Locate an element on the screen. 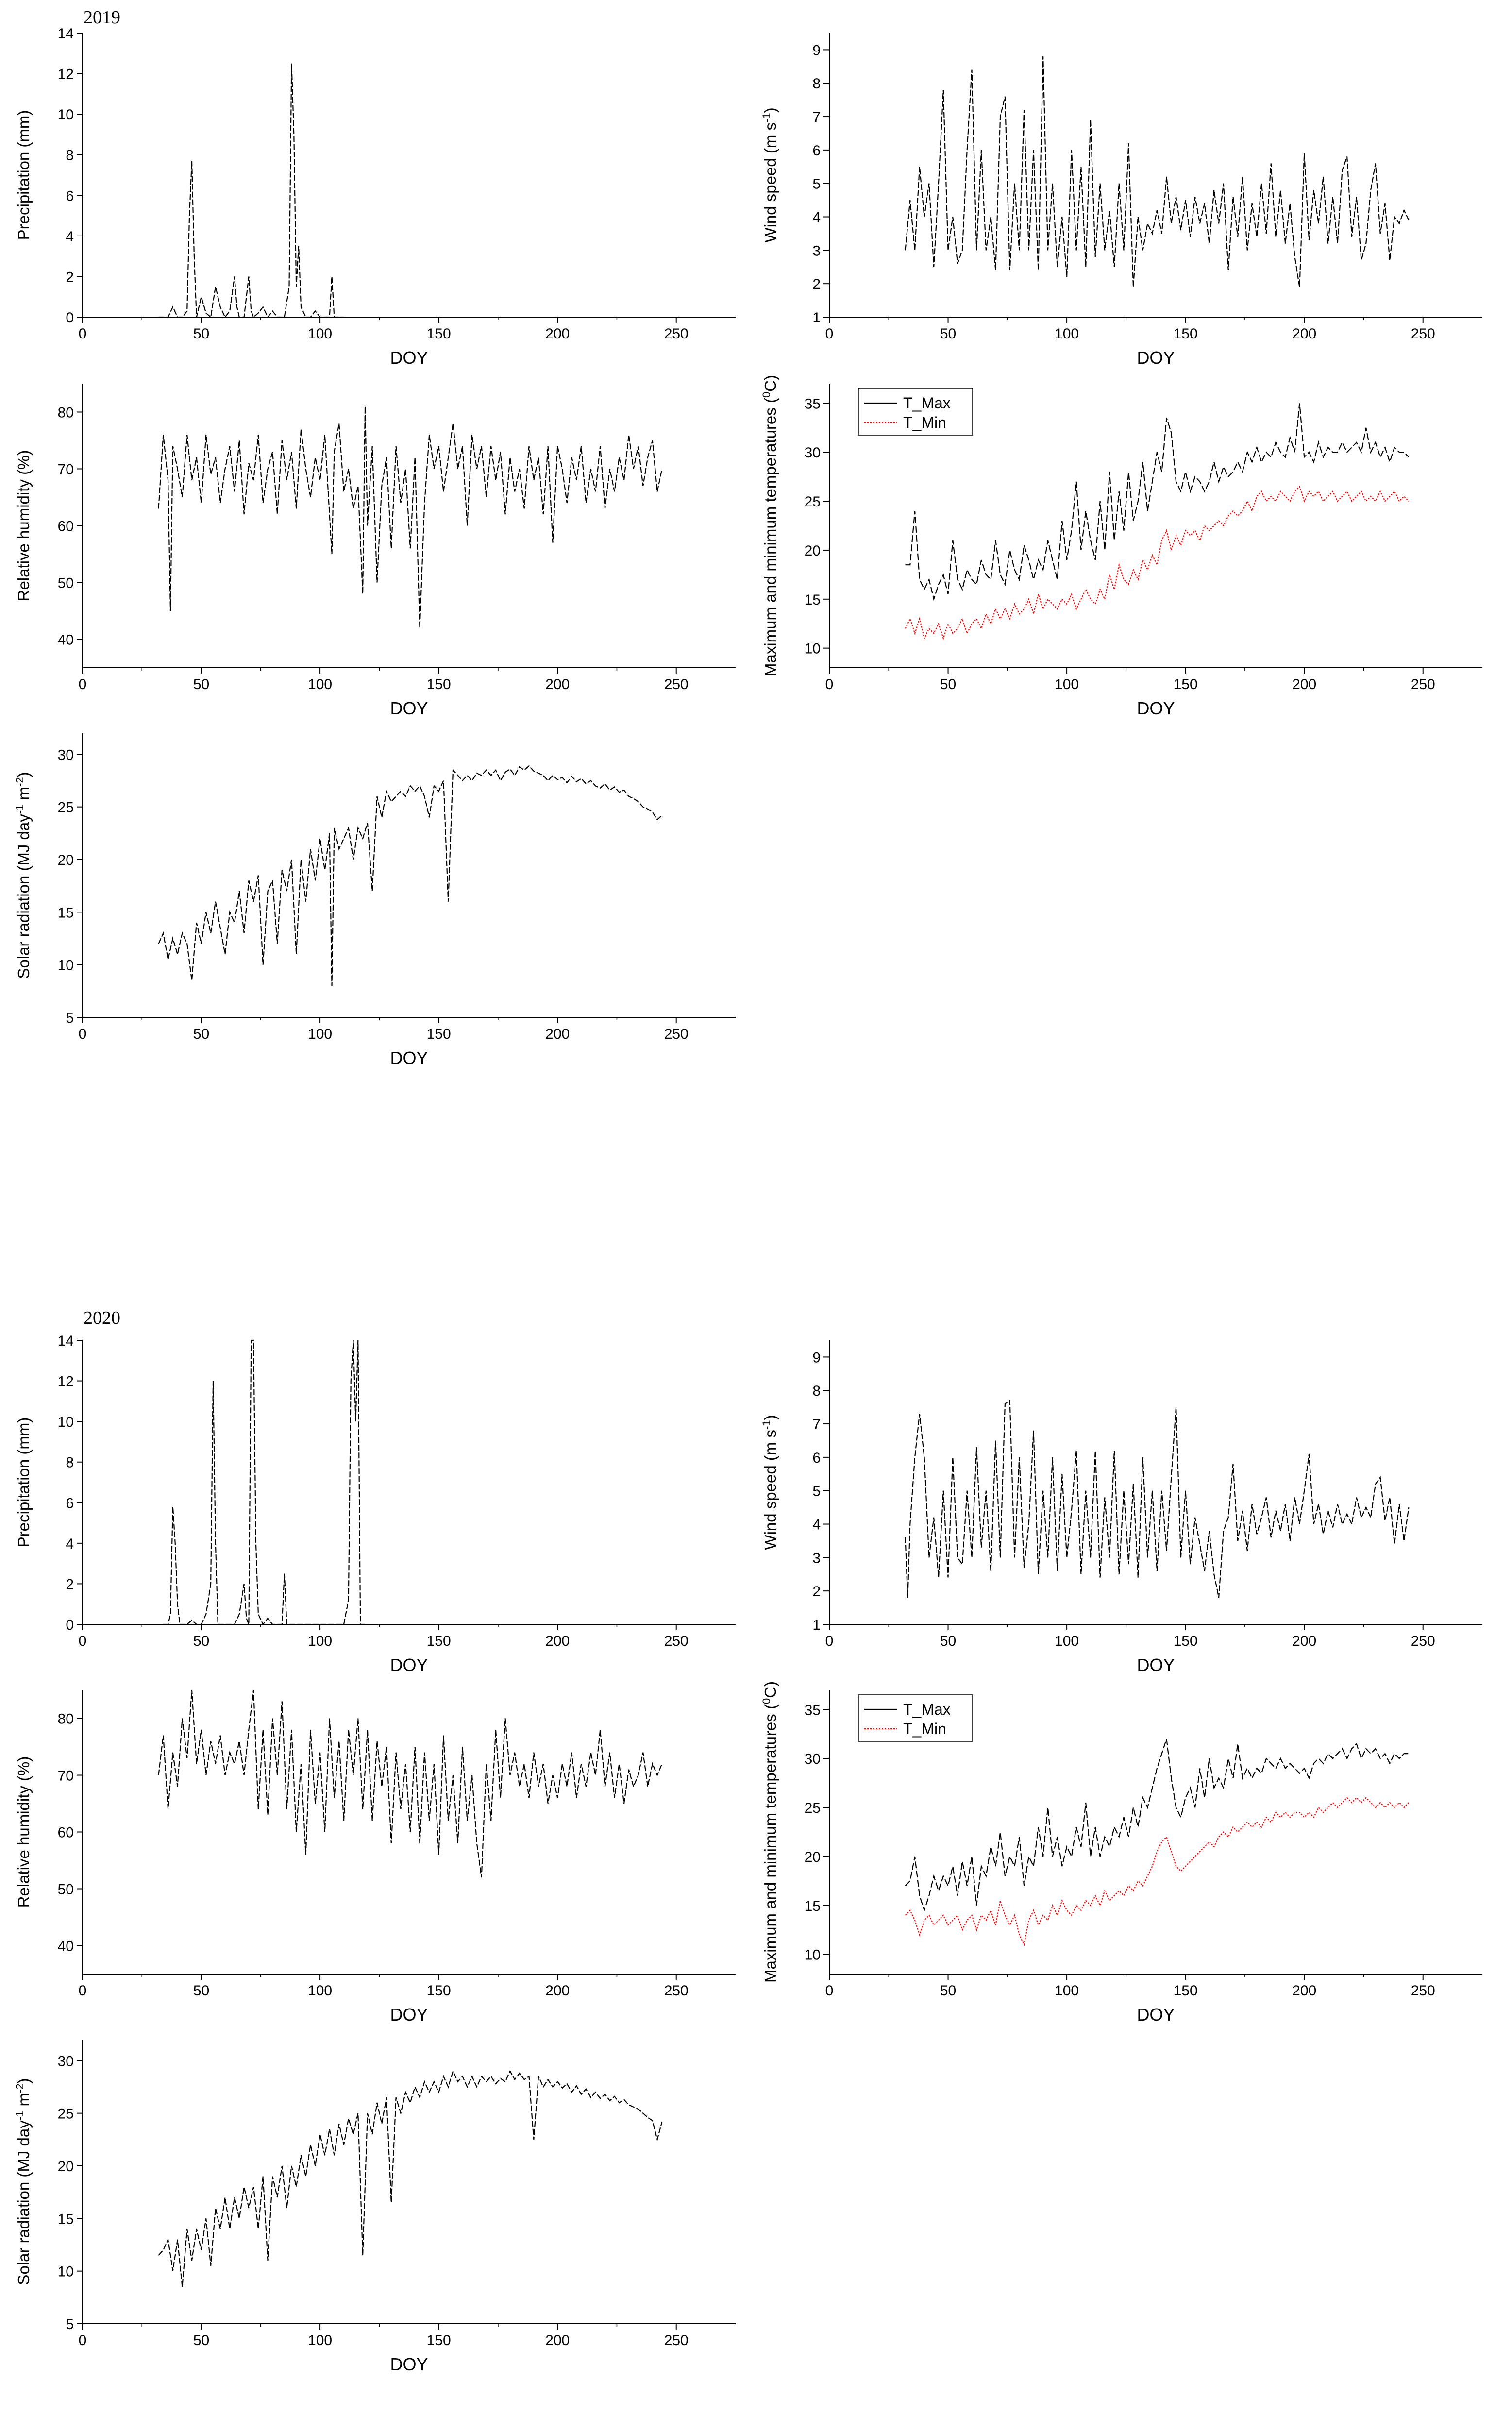 The image size is (1512, 2414). y-tick-label: 14 is located at coordinates (66, 1341).